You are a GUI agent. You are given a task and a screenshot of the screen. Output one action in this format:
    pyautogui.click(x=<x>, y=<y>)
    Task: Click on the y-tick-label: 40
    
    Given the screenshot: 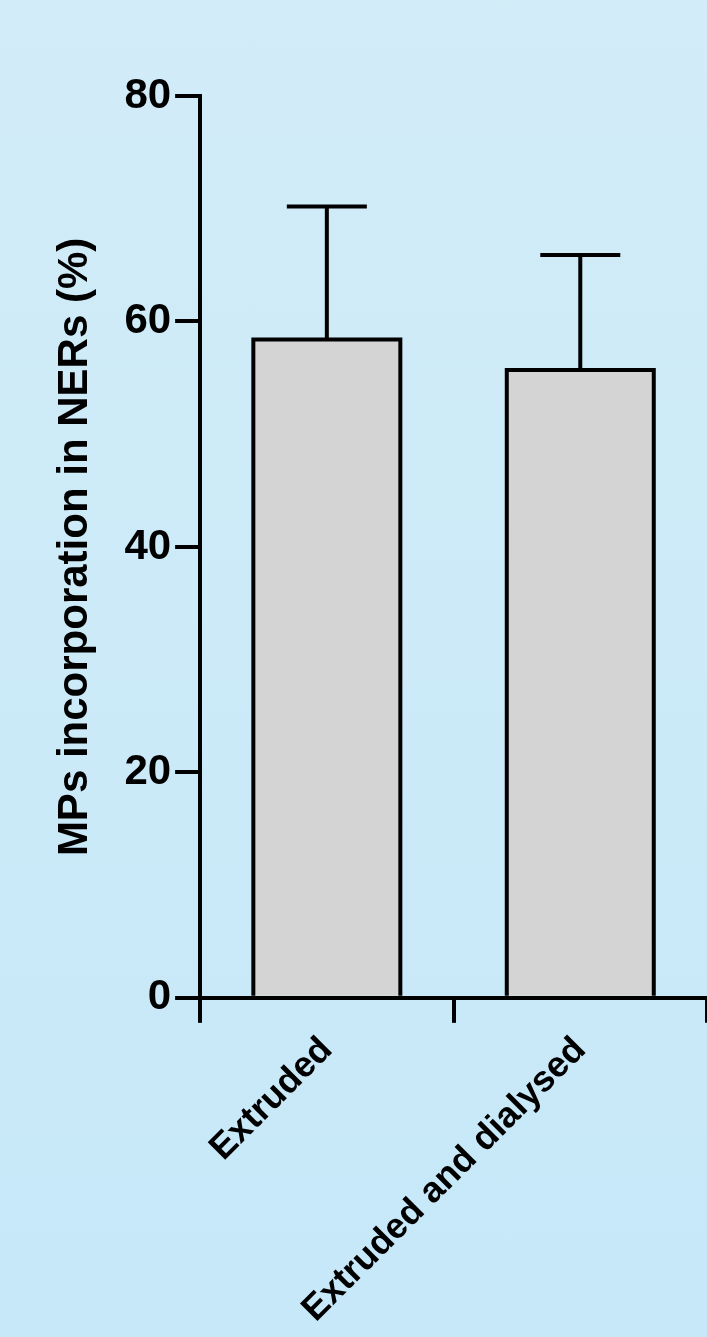 What is the action you would take?
    pyautogui.click(x=148, y=544)
    